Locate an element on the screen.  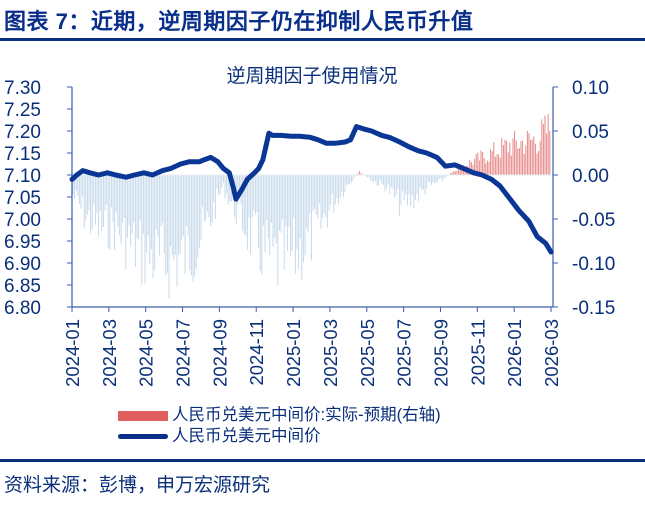
legend-swatch-line-icon is located at coordinates (143, 436).